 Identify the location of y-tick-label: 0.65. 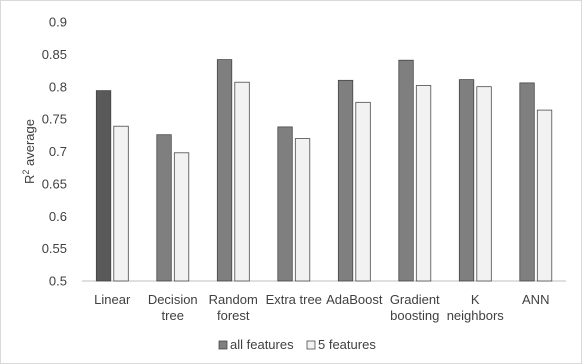
(54, 183).